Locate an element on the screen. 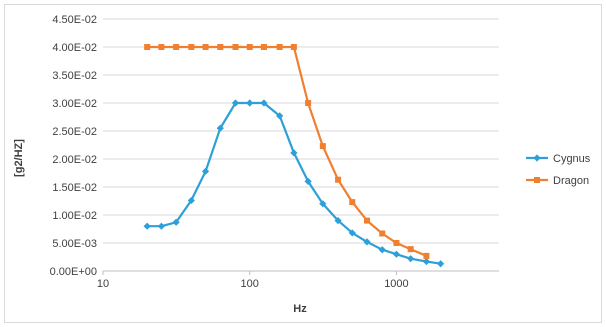 The image size is (606, 327). y-axis-title: [g2/HZ] is located at coordinates (19, 158).